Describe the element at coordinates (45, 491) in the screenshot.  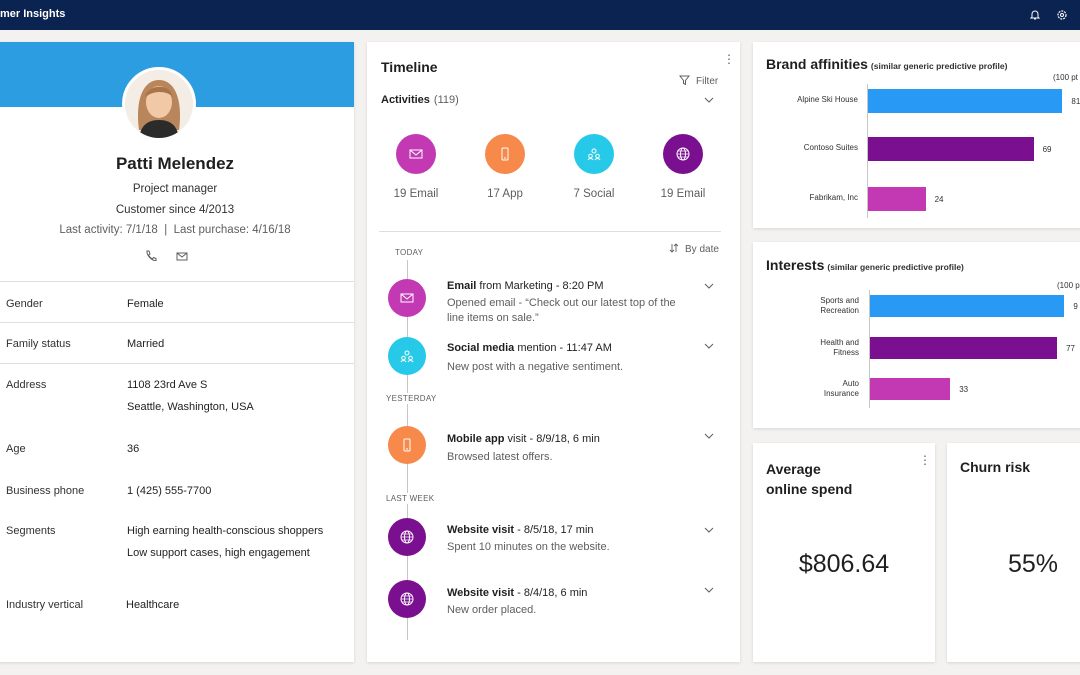
I see `field-label-business-phone: Business phone` at that location.